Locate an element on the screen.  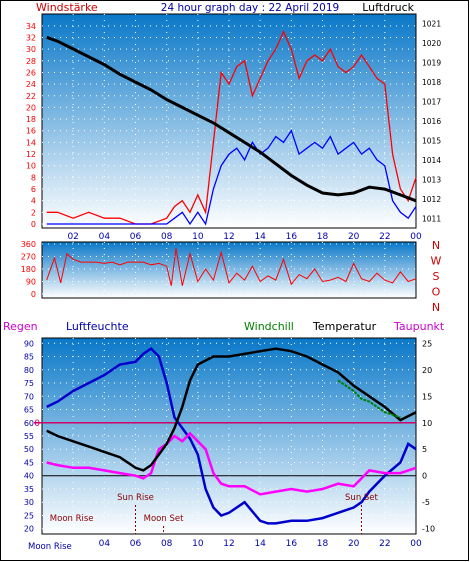
temperature-tick-label: 5 is located at coordinates (424, 449).